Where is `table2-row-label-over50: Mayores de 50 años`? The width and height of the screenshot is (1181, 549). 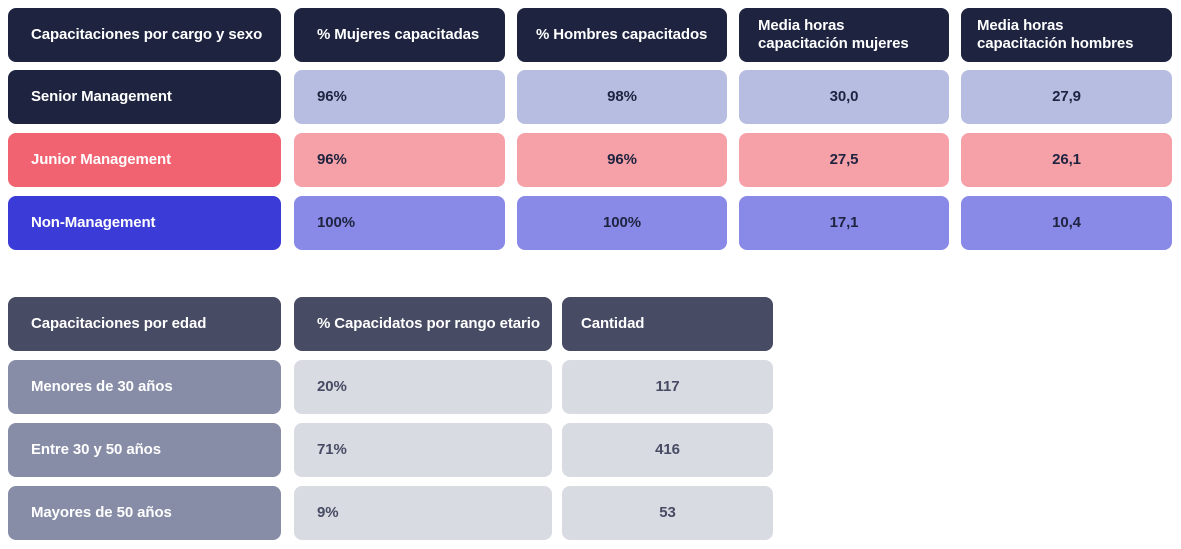
table2-row-label-over50: Mayores de 50 años is located at coordinates (144, 513).